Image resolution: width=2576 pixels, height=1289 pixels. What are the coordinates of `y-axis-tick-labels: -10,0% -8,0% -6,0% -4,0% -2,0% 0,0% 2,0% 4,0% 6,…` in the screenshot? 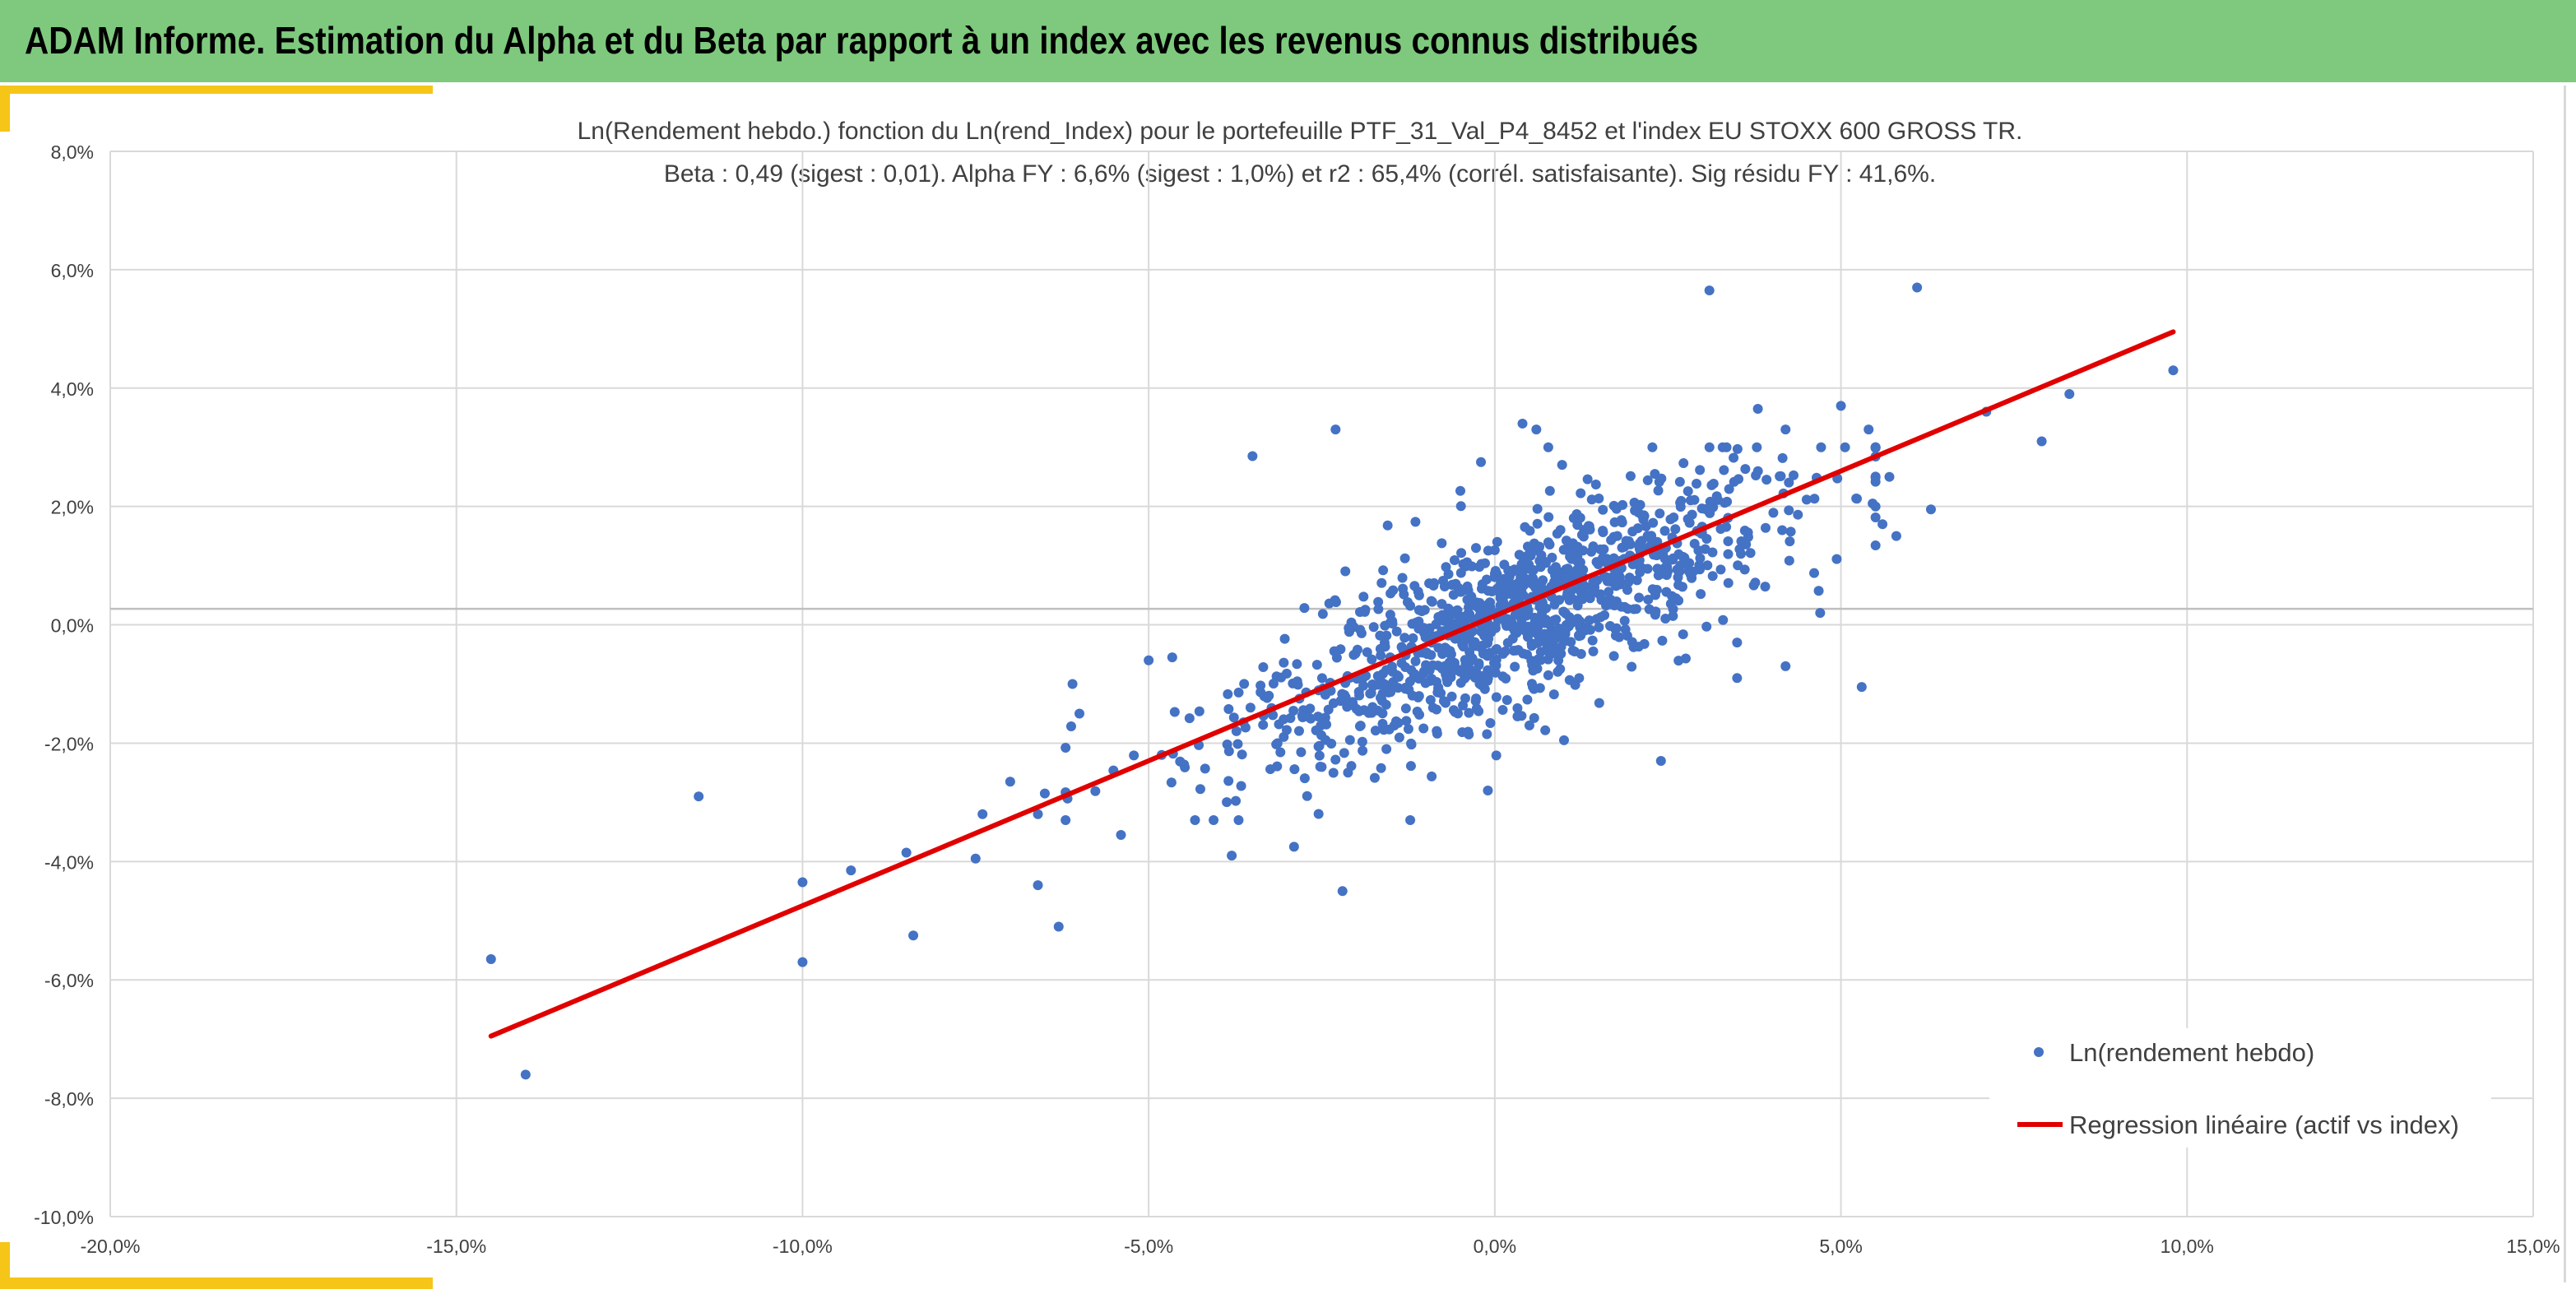 It's located at (64, 684).